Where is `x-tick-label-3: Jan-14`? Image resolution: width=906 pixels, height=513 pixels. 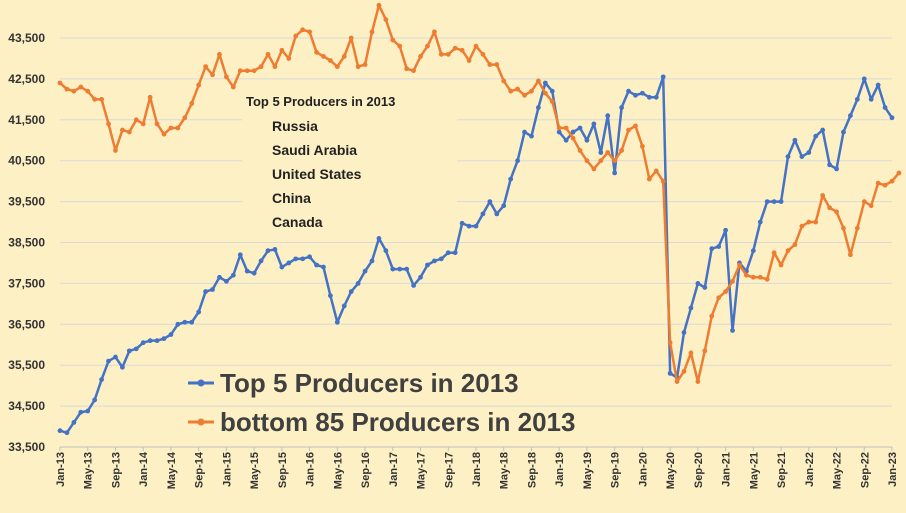
x-tick-label-3: Jan-14 is located at coordinates (144, 469).